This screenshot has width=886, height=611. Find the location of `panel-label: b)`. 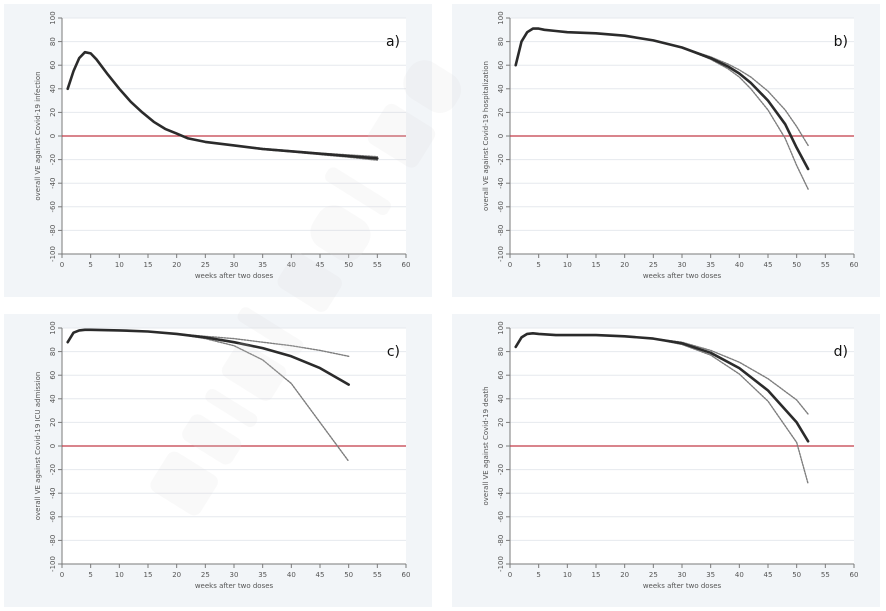

panel-label: b) is located at coordinates (841, 42).